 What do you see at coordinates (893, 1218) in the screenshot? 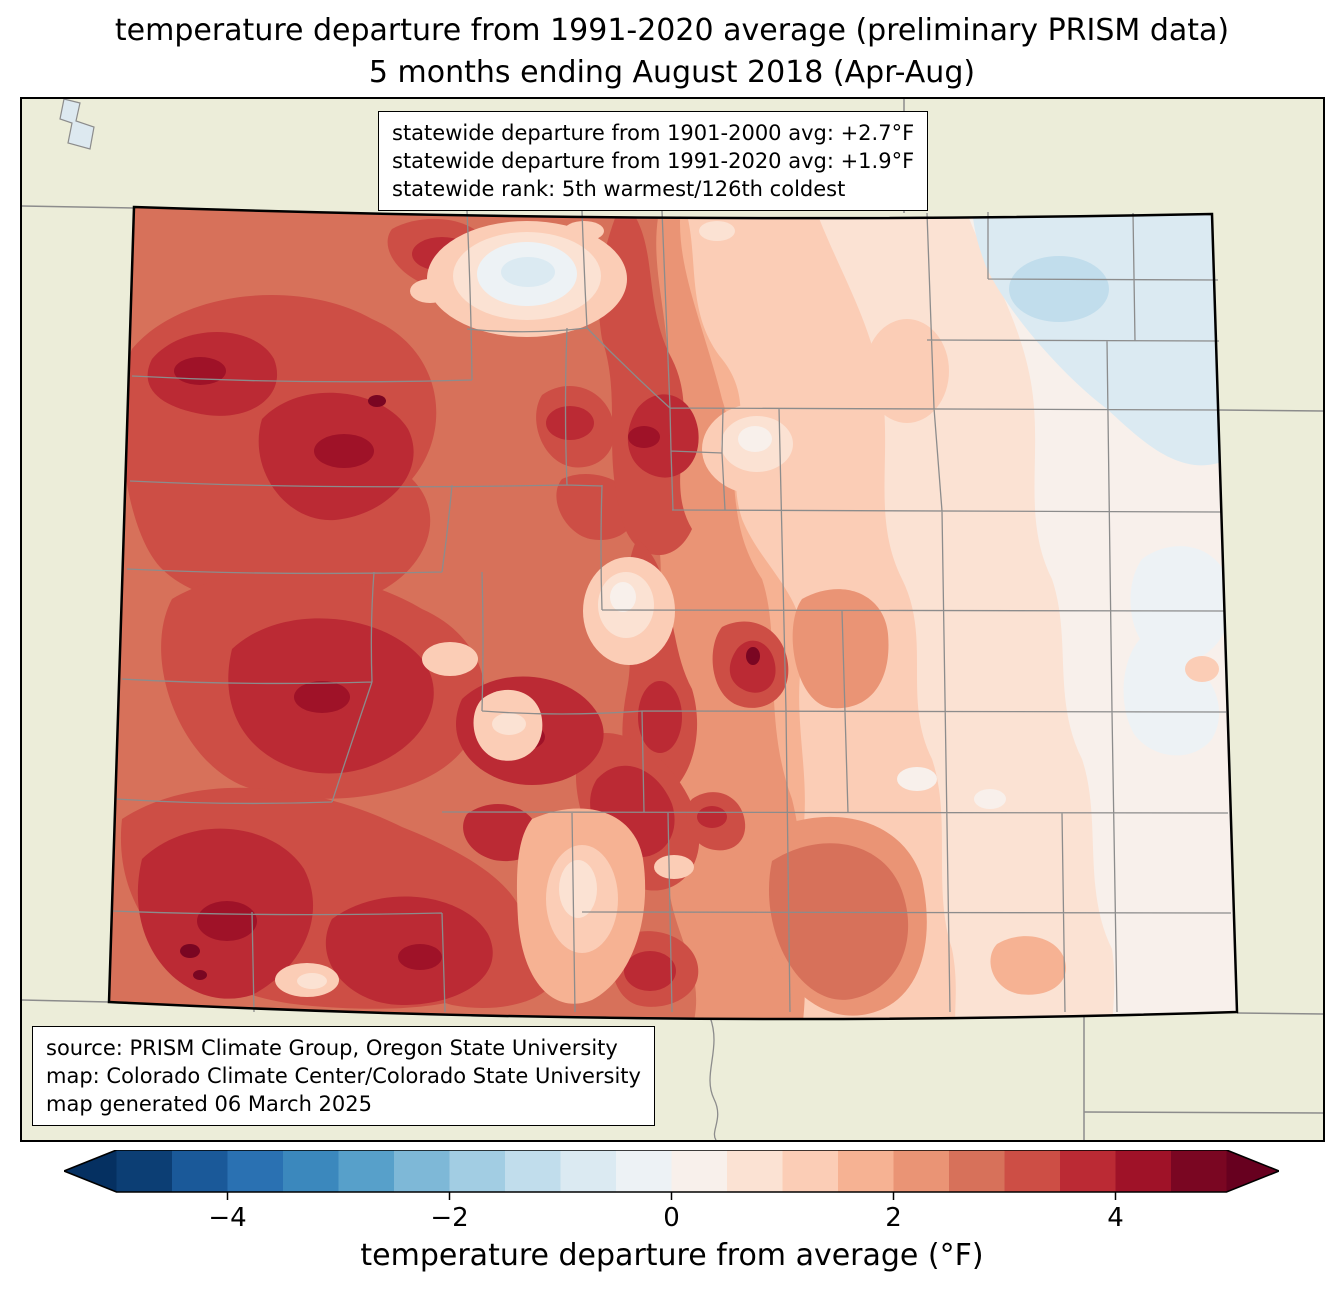
I see `tick-label-2: 2` at bounding box center [893, 1218].